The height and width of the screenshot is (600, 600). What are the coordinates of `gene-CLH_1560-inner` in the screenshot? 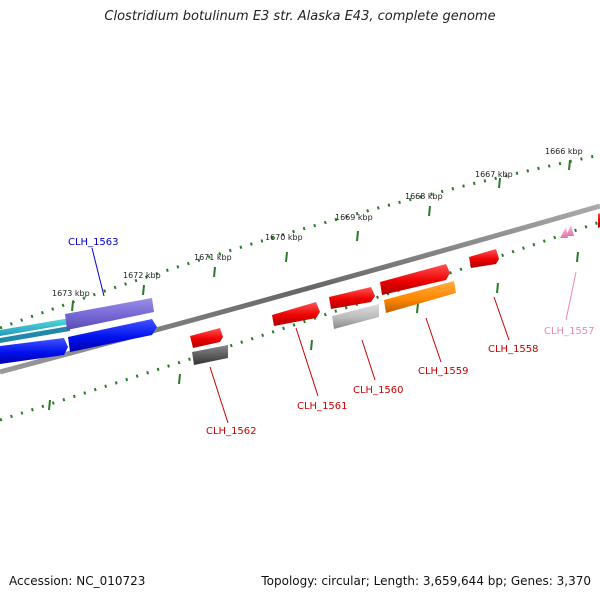 It's located at (355, 316).